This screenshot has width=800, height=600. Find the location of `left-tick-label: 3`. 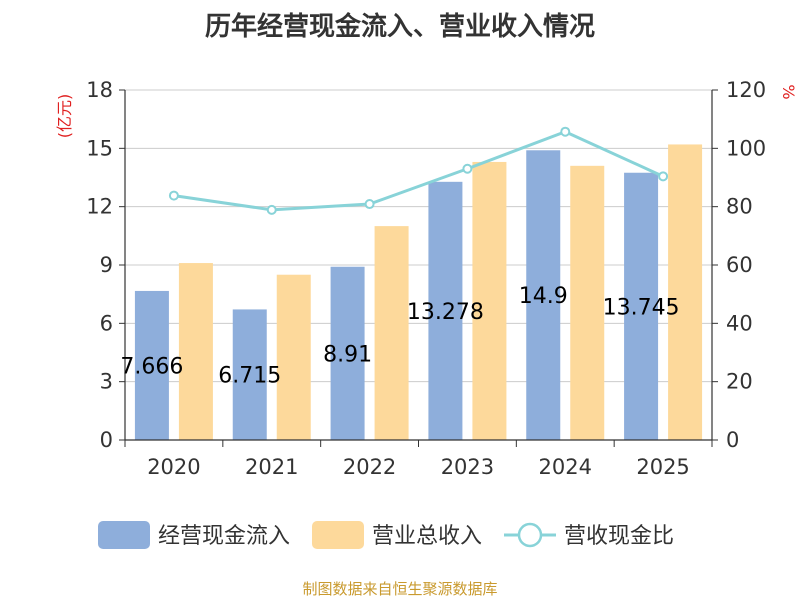

left-tick-label: 3 is located at coordinates (106, 382).